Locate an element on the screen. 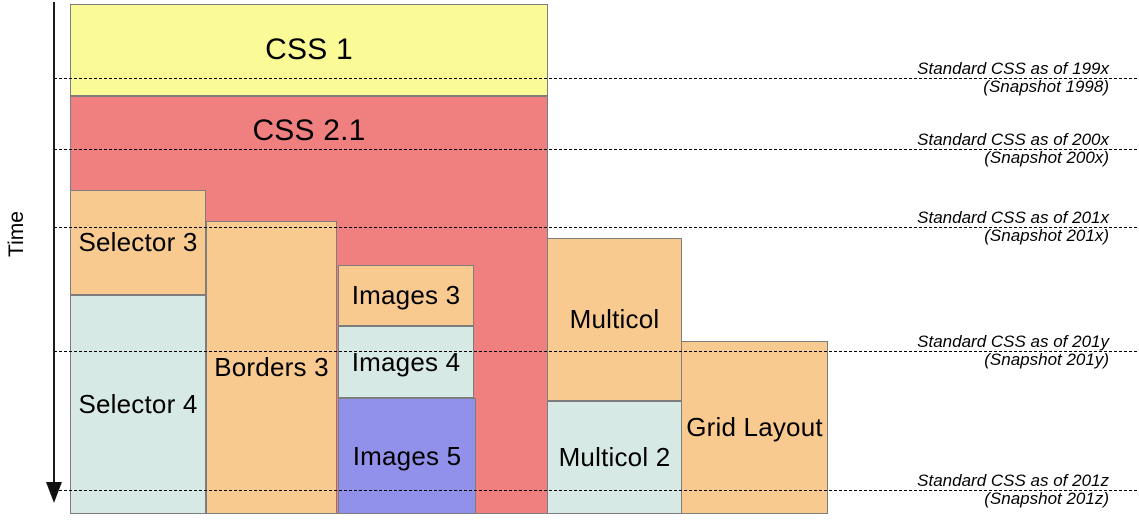  snapshot-caption-201z: Standard CSS as of 201z (Snapshot 201z) is located at coordinates (949, 489).